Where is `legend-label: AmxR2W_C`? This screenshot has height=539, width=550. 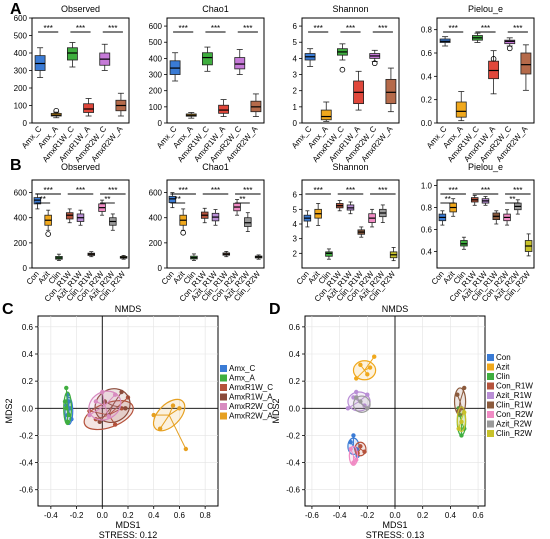 legend-label: AmxR2W_C is located at coordinates (251, 406).